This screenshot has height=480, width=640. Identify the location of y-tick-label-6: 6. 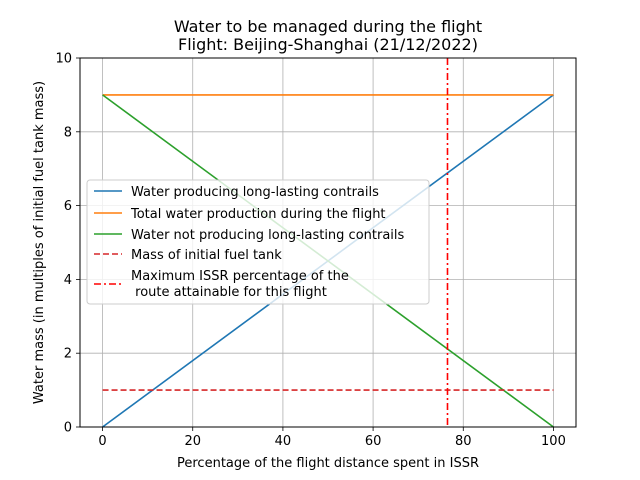
(68, 206).